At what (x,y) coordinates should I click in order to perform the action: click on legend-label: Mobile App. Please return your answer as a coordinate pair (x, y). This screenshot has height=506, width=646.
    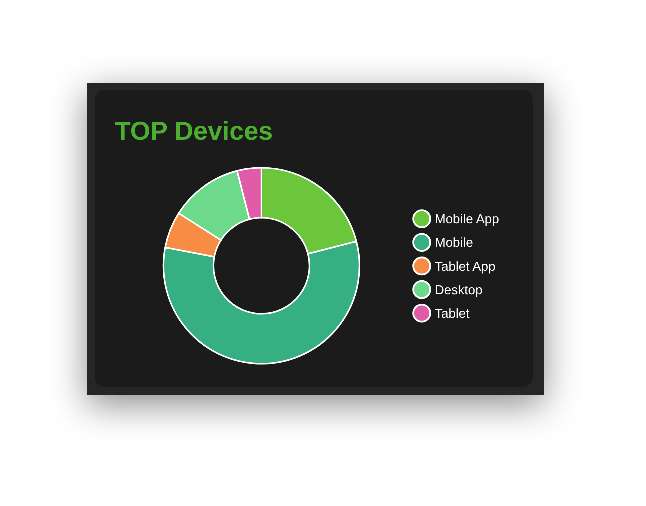
    Looking at the image, I should click on (467, 219).